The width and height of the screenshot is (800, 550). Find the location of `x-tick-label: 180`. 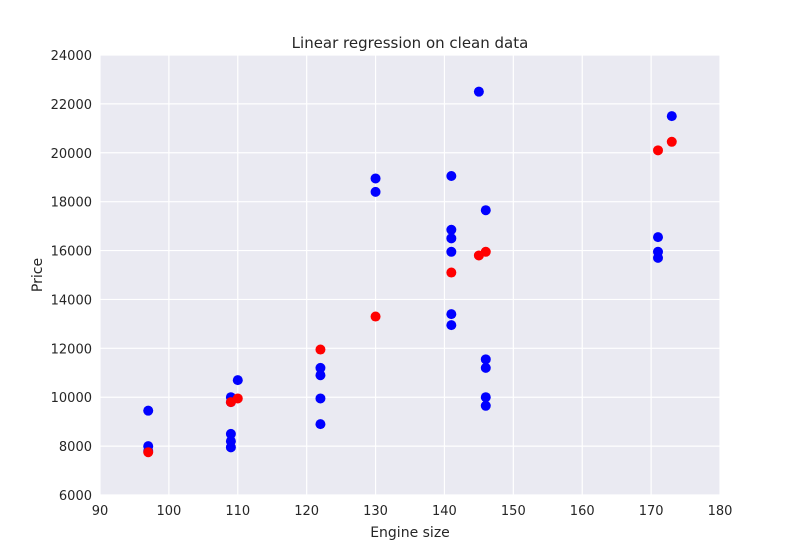

x-tick-label: 180 is located at coordinates (720, 511).